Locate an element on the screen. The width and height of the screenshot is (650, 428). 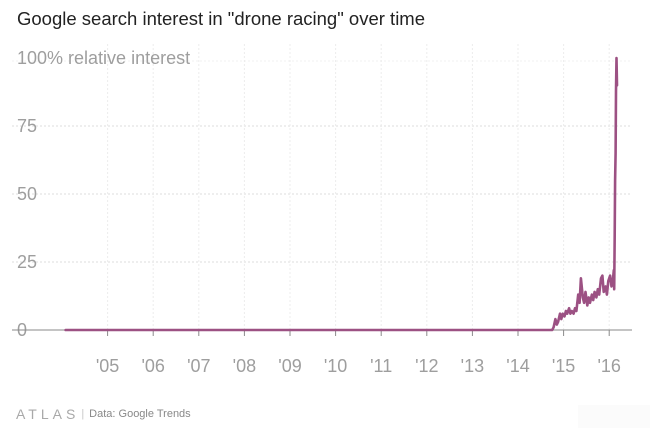
x-axis: '05 '06 '07 '08 '09 '10 '11 '12 '13 '14 '15 '16 is located at coordinates (358, 353).